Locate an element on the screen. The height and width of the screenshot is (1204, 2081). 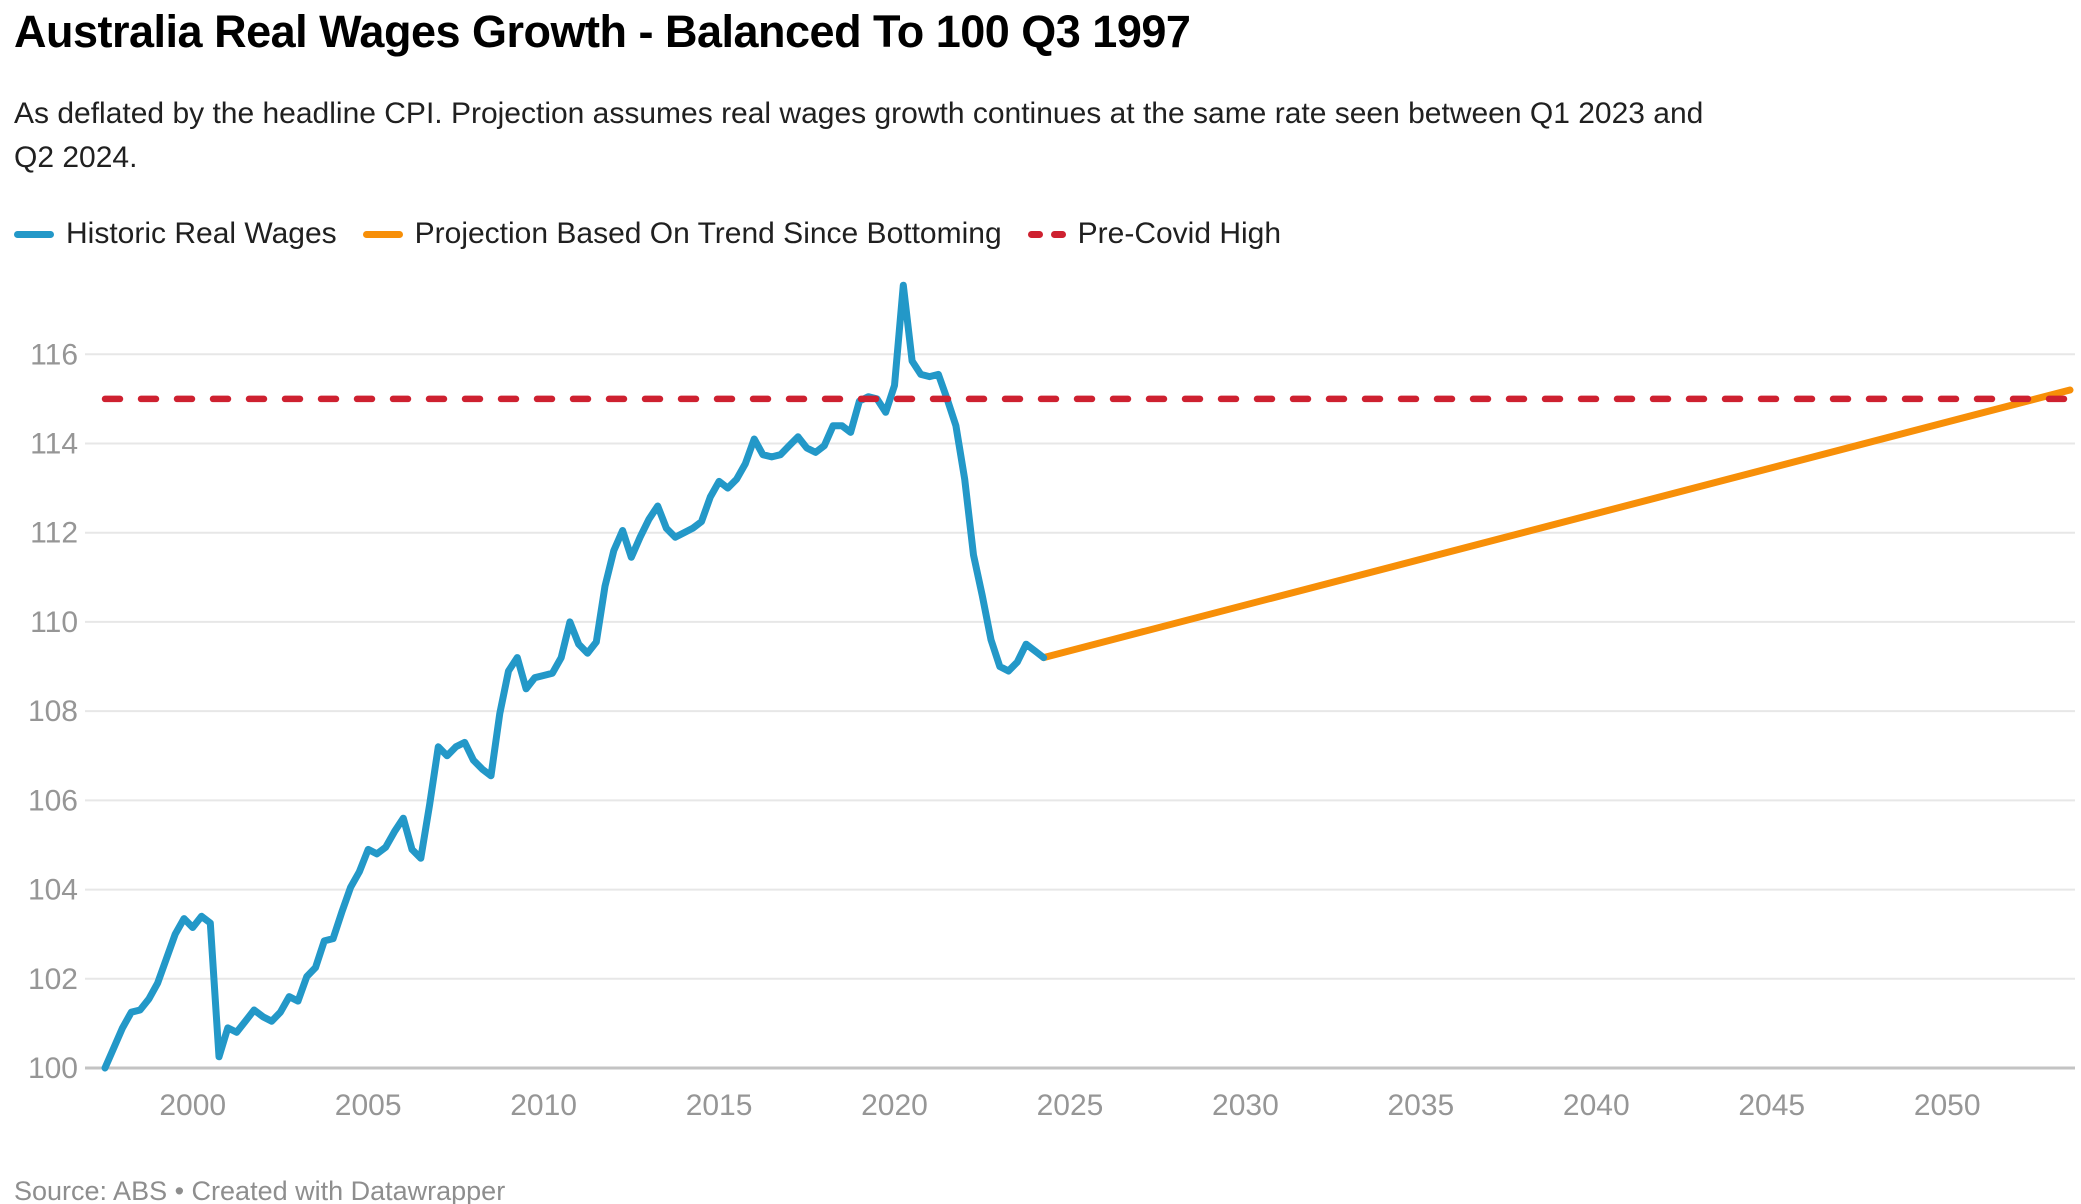
y-tick-label: 112 is located at coordinates (54, 533).